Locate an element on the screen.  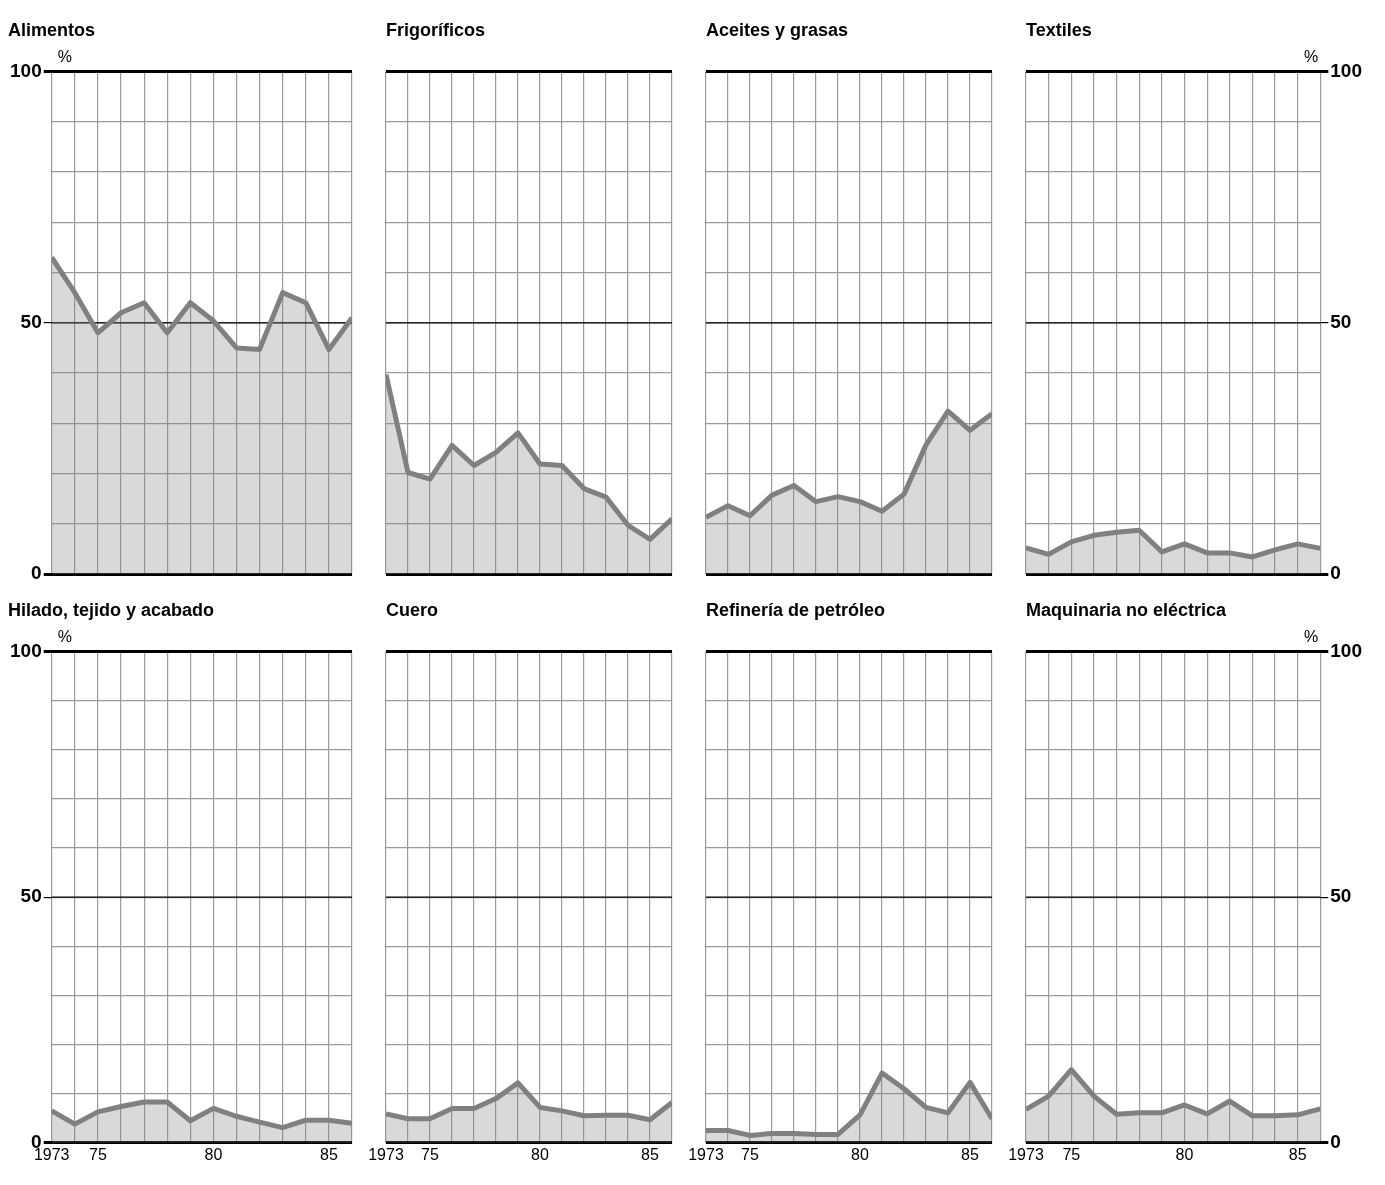
chart-title: Refinería de petróleo is located at coordinates (796, 609).